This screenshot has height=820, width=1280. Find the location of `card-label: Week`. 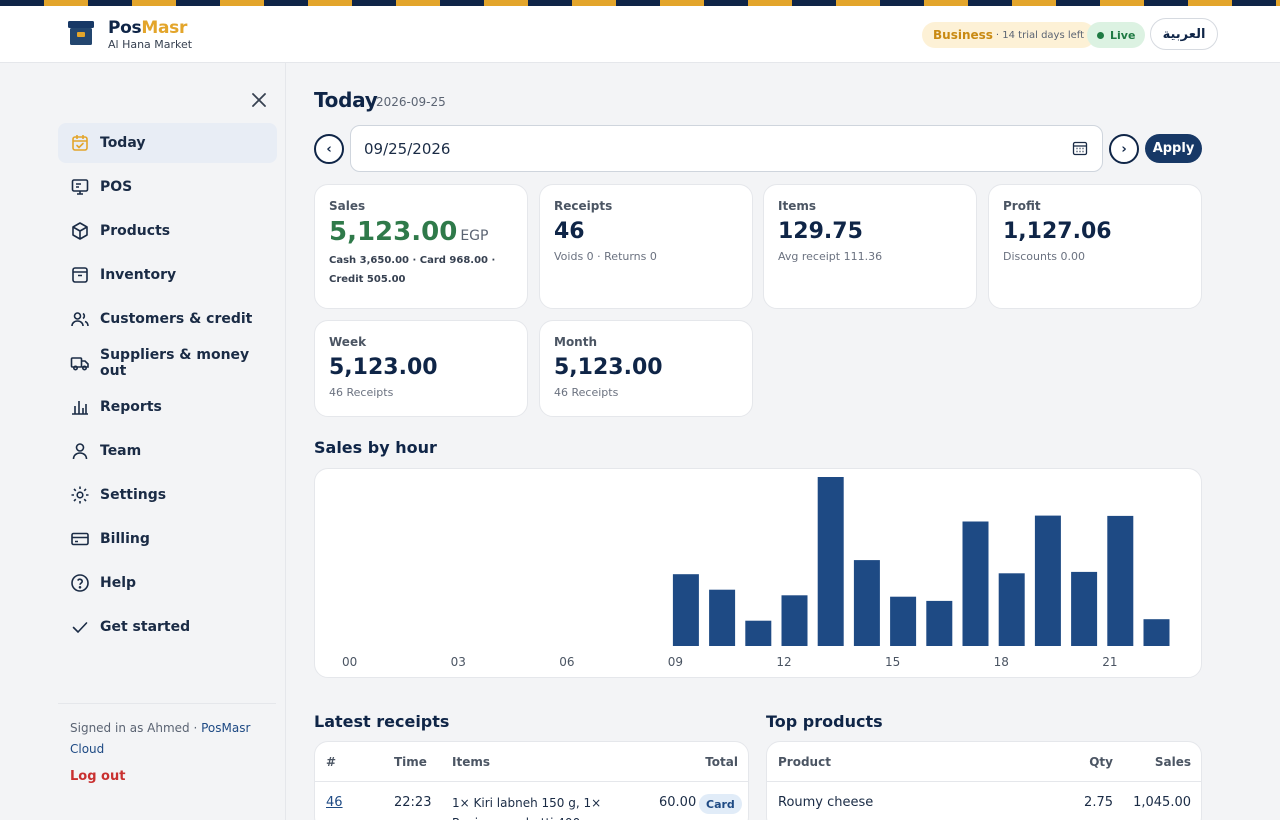

card-label: Week is located at coordinates (348, 342).